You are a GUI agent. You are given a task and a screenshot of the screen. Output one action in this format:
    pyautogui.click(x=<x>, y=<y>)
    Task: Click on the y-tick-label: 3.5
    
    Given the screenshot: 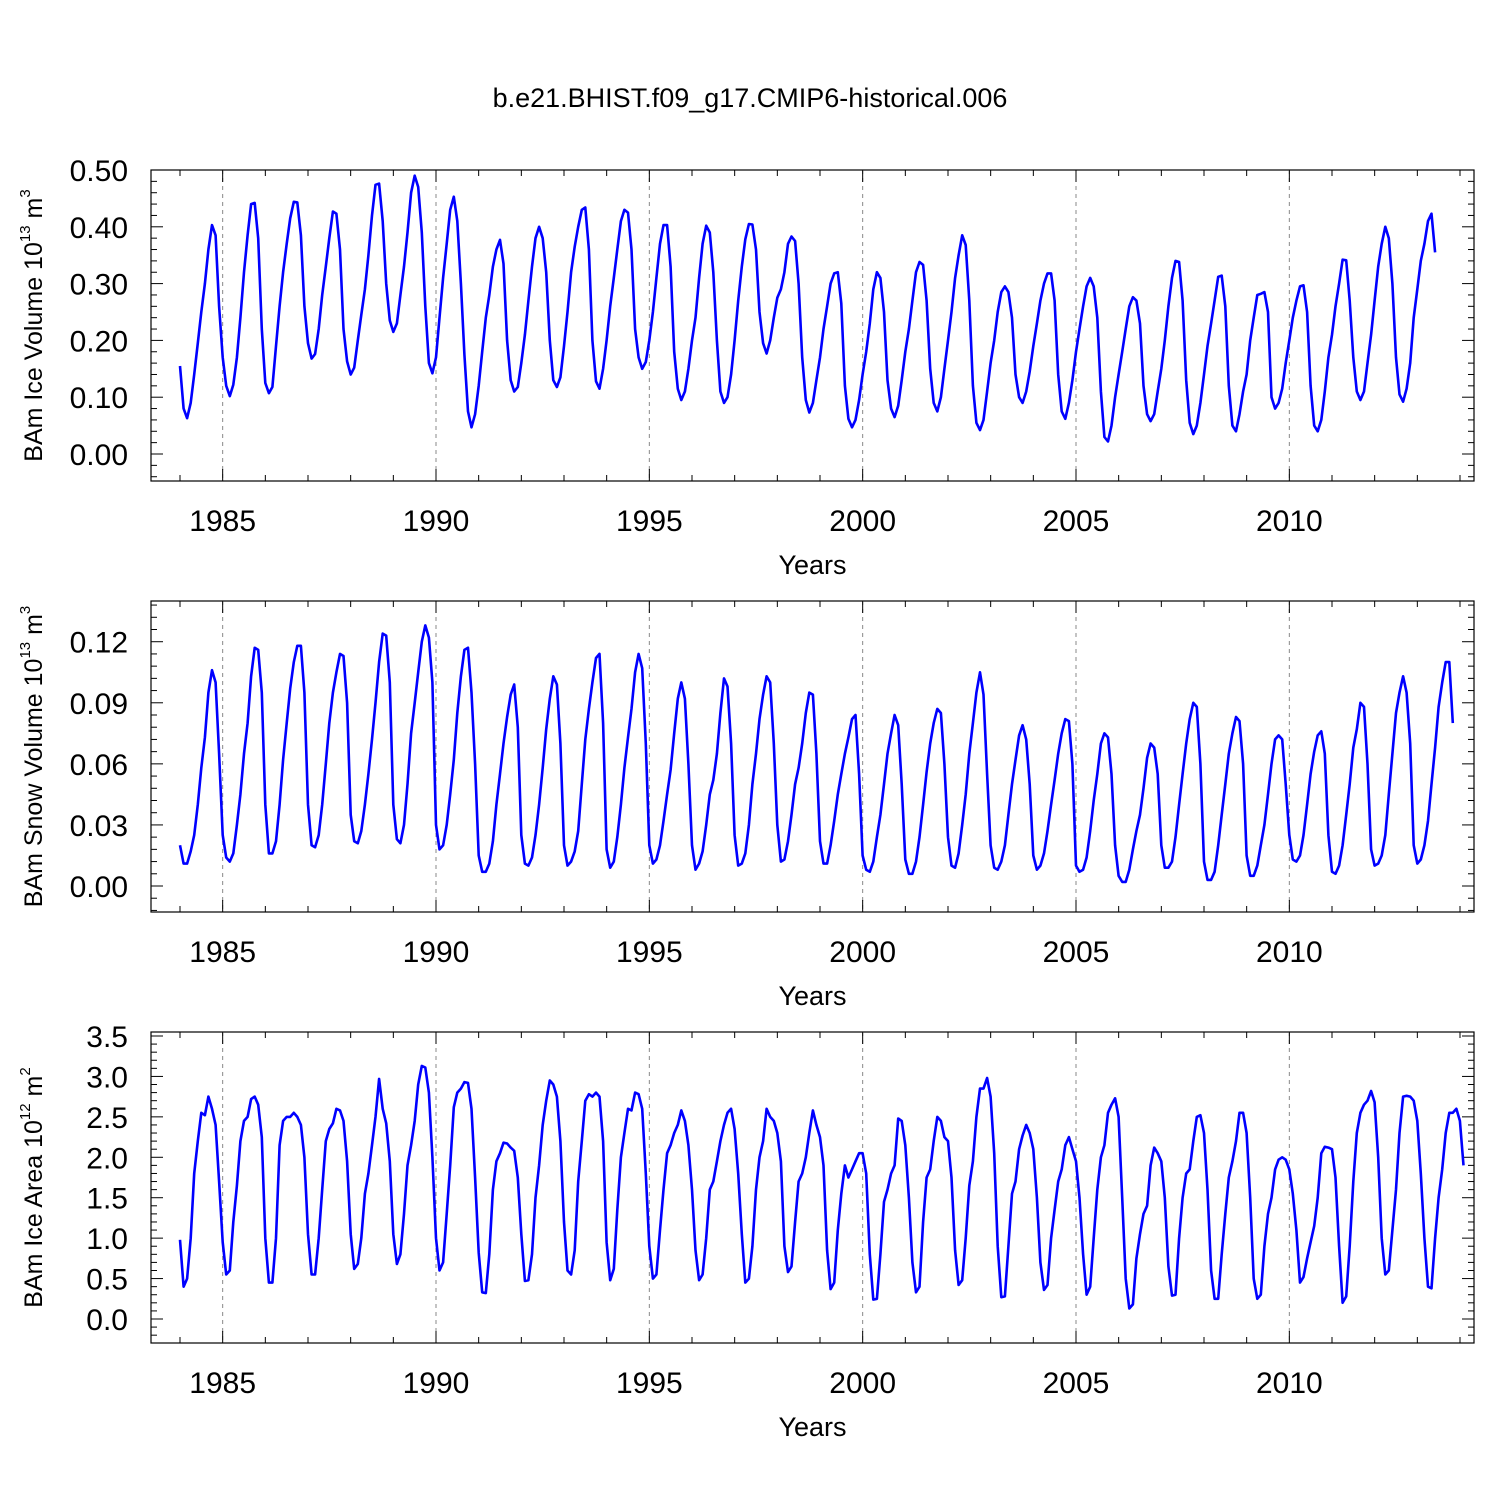 What is the action you would take?
    pyautogui.click(x=107, y=1037)
    